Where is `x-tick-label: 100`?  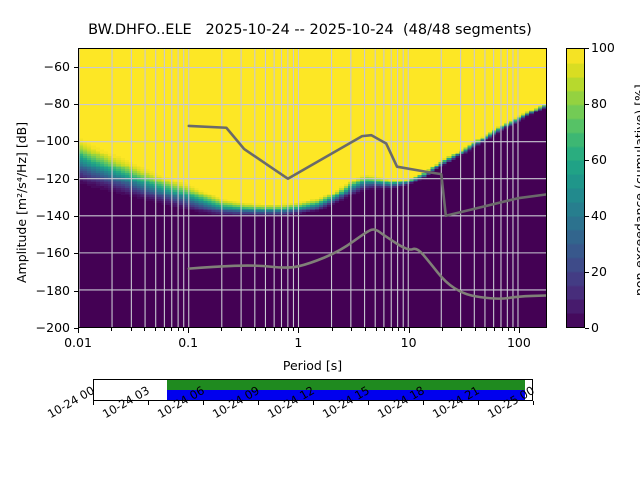 x-tick-label: 100 is located at coordinates (518, 342).